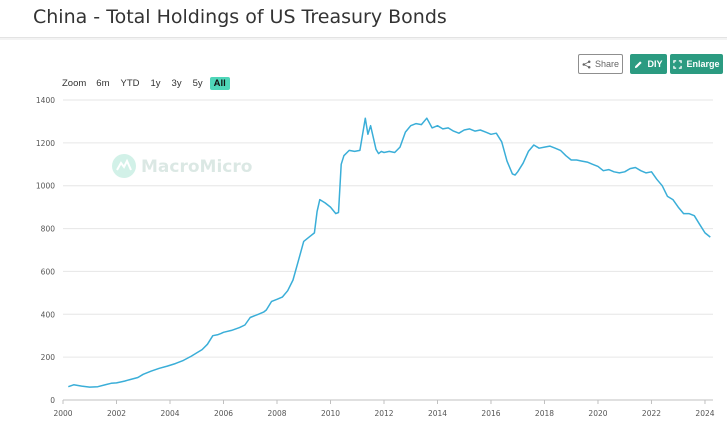  What do you see at coordinates (45, 250) in the screenshot?
I see `y-axis-labels: 0 200 400 600 800 1000 1200 1400` at bounding box center [45, 250].